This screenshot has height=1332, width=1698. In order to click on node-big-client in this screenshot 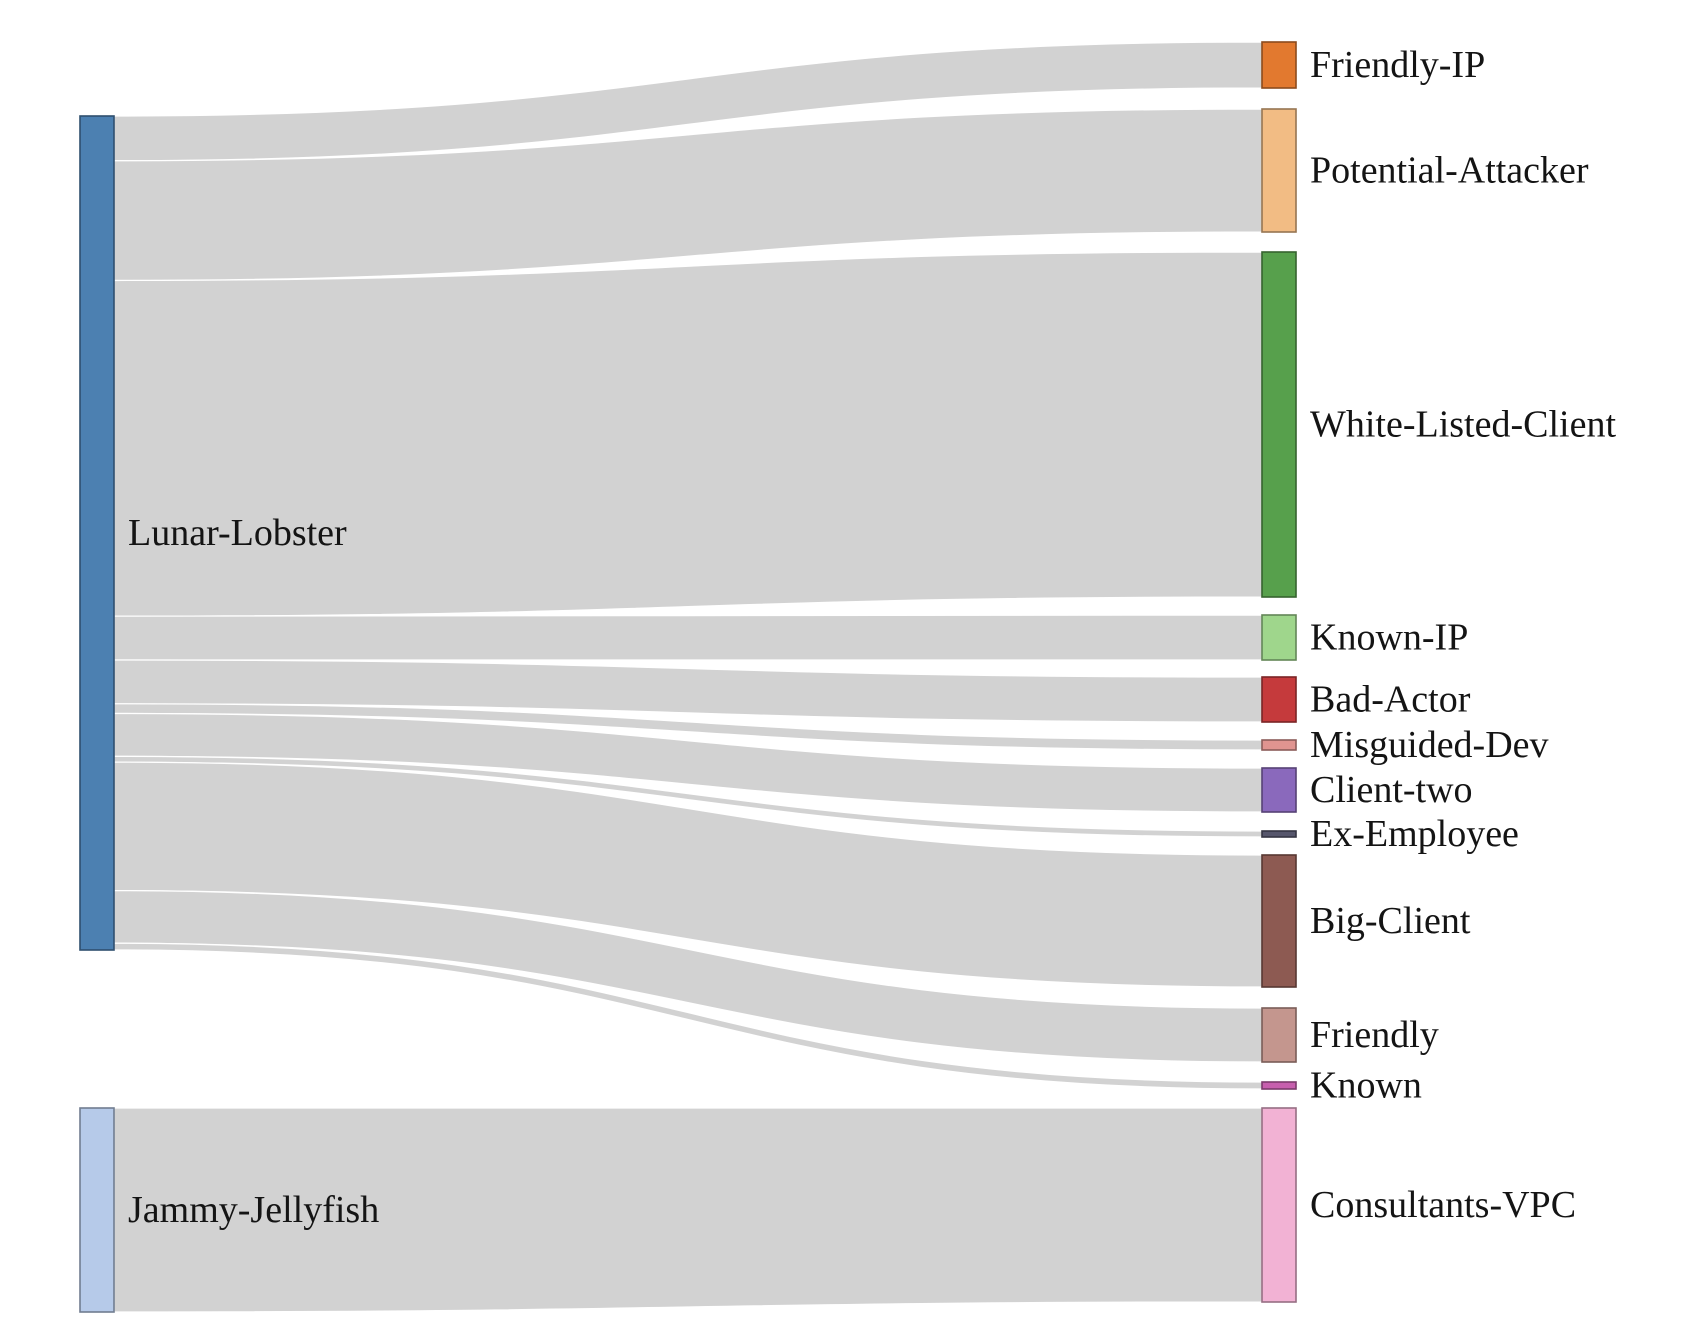, I will do `click(1279, 921)`.